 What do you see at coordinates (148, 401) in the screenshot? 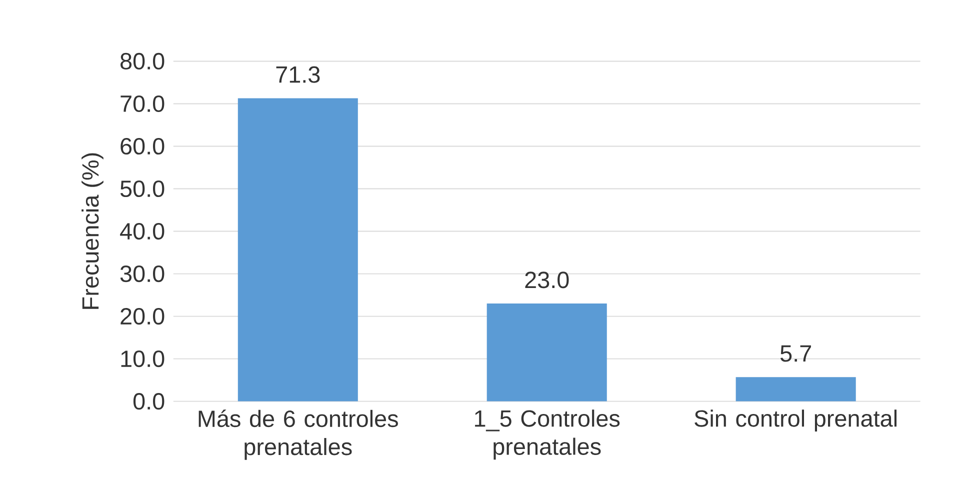
I see `y-tick-label: 0.0` at bounding box center [148, 401].